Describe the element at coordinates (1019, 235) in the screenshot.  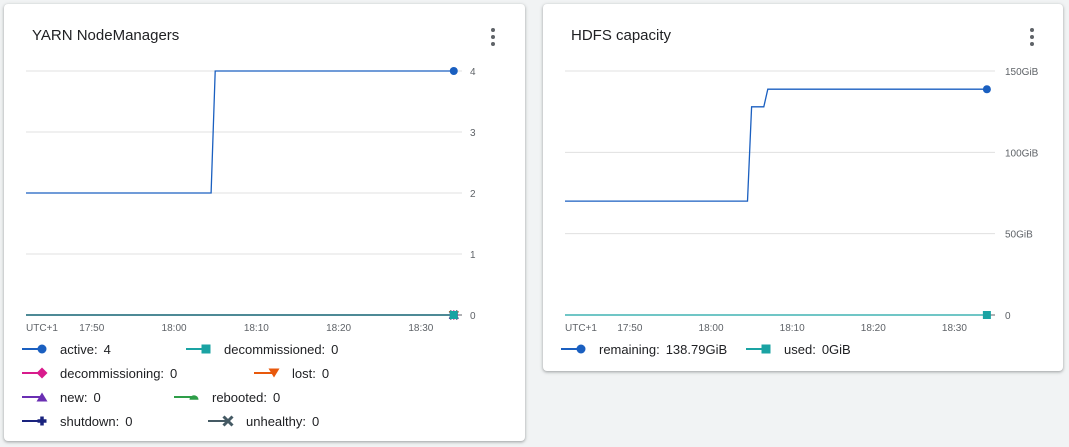
I see `y-tick-label: 50GiB` at that location.